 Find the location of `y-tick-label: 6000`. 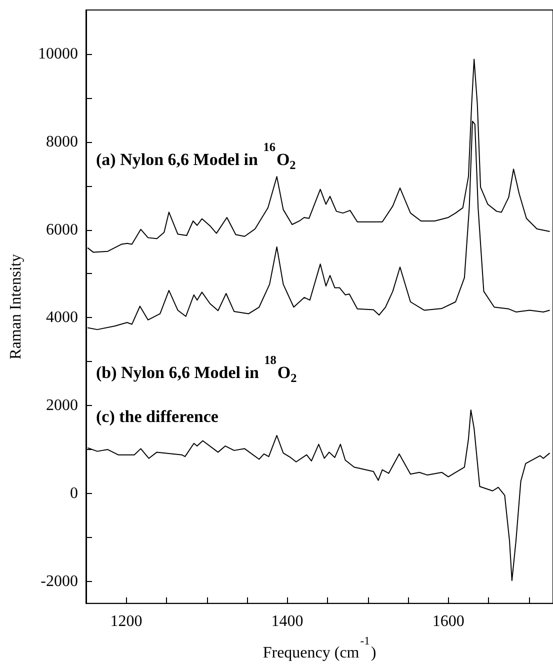

y-tick-label: 6000 is located at coordinates (62, 229).